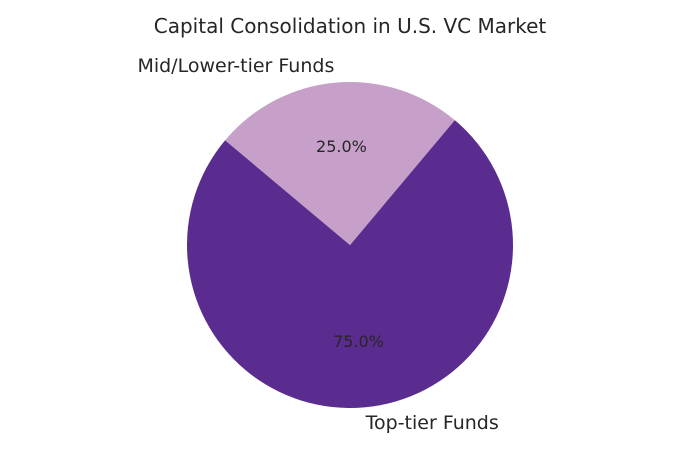  I want to click on percent-label-top-tier-funds: 75.0%, so click(358, 341).